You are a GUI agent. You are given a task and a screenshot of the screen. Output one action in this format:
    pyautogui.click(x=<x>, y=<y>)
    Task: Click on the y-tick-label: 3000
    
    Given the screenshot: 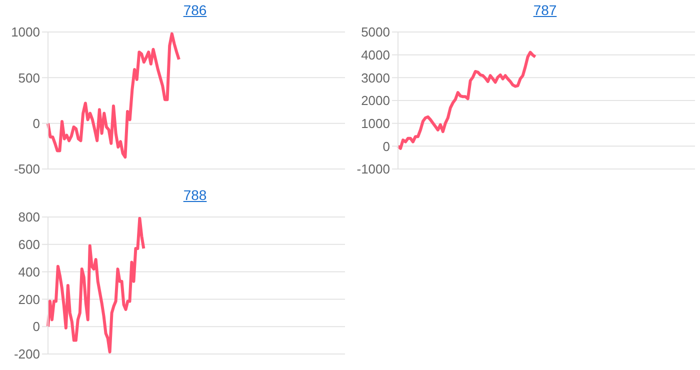 What is the action you would take?
    pyautogui.click(x=375, y=78)
    